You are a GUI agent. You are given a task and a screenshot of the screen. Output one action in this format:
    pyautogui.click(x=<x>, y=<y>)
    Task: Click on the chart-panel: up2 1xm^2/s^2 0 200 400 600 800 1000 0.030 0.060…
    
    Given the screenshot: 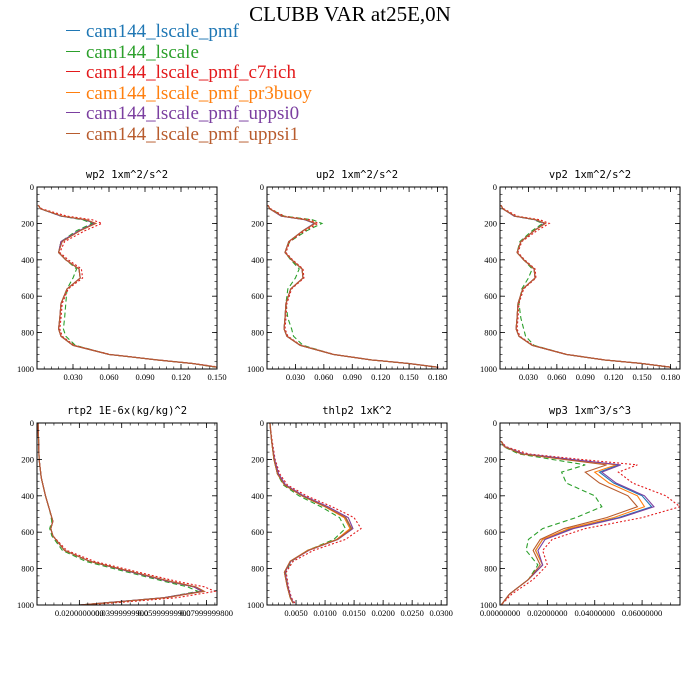 What is the action you would take?
    pyautogui.click(x=347, y=275)
    